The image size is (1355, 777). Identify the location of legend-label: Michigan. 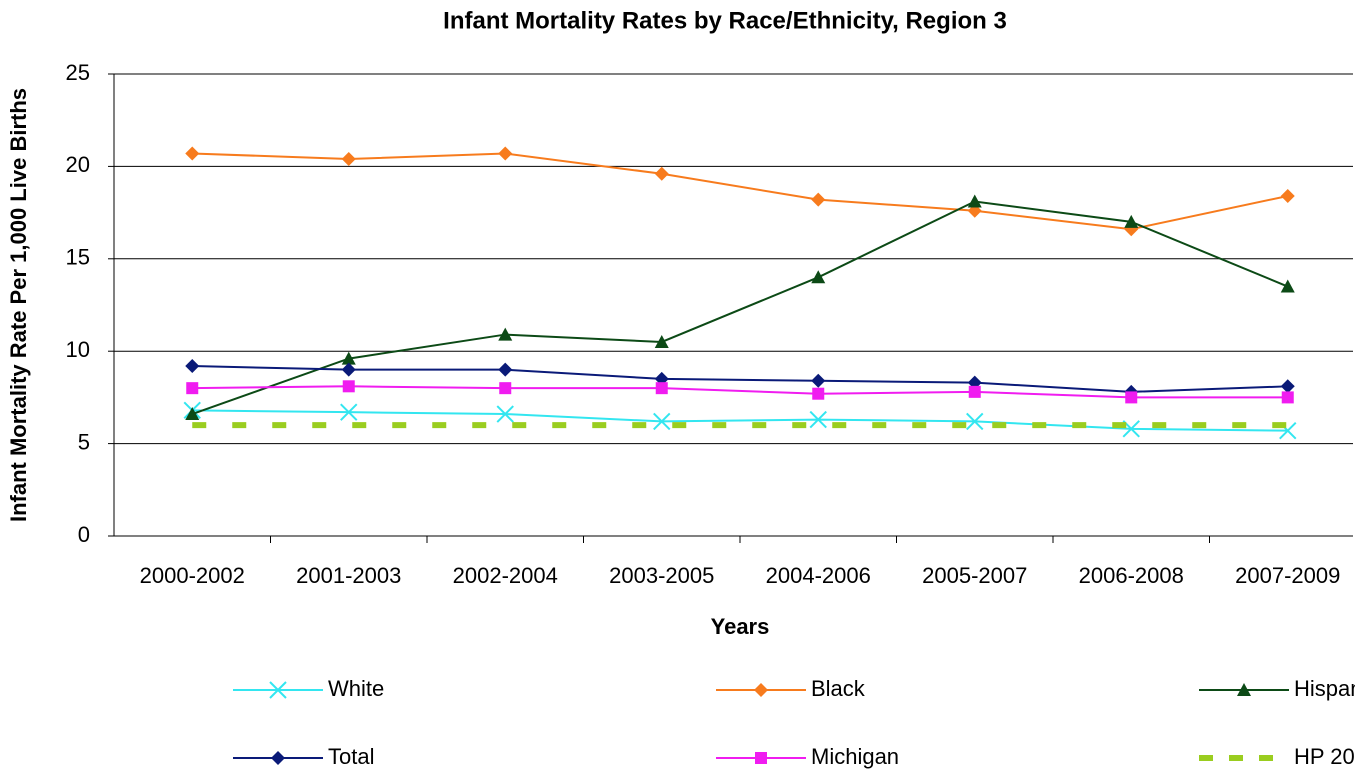
(855, 756).